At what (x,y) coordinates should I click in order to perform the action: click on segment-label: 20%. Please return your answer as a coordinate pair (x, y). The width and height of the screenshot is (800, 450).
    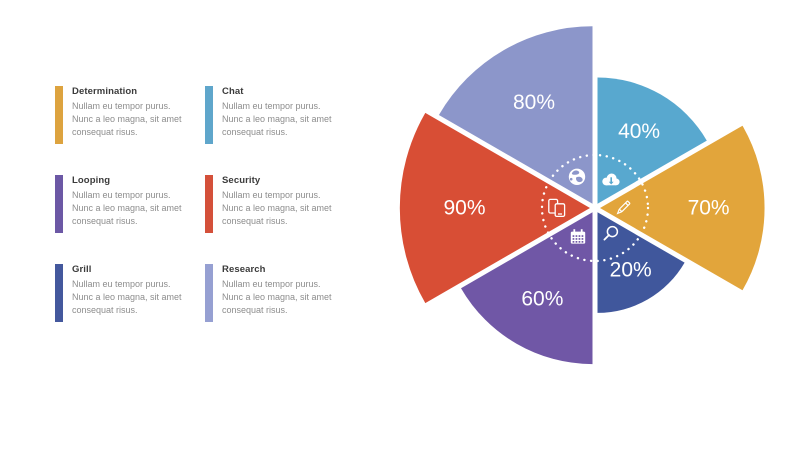
    Looking at the image, I should click on (631, 269).